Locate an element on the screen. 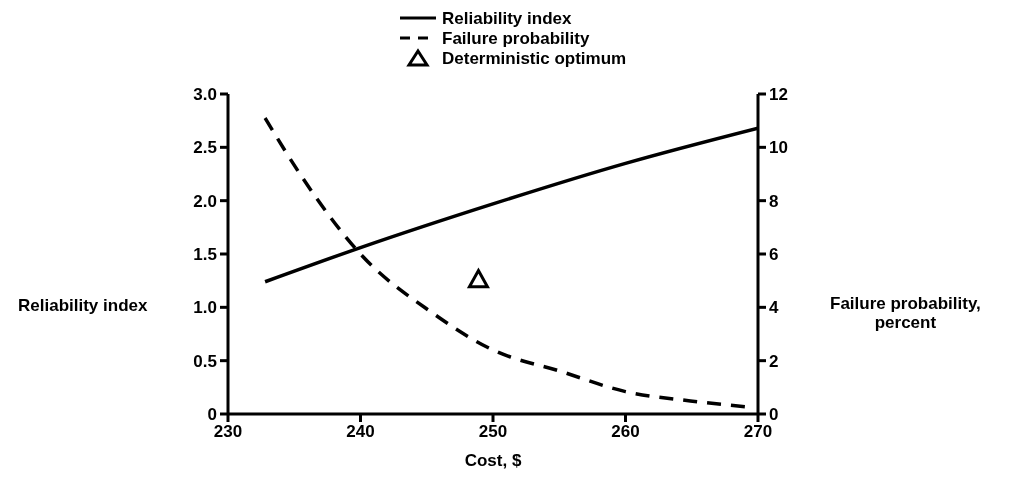  y-tick-label: 1.5 is located at coordinates (205, 255).